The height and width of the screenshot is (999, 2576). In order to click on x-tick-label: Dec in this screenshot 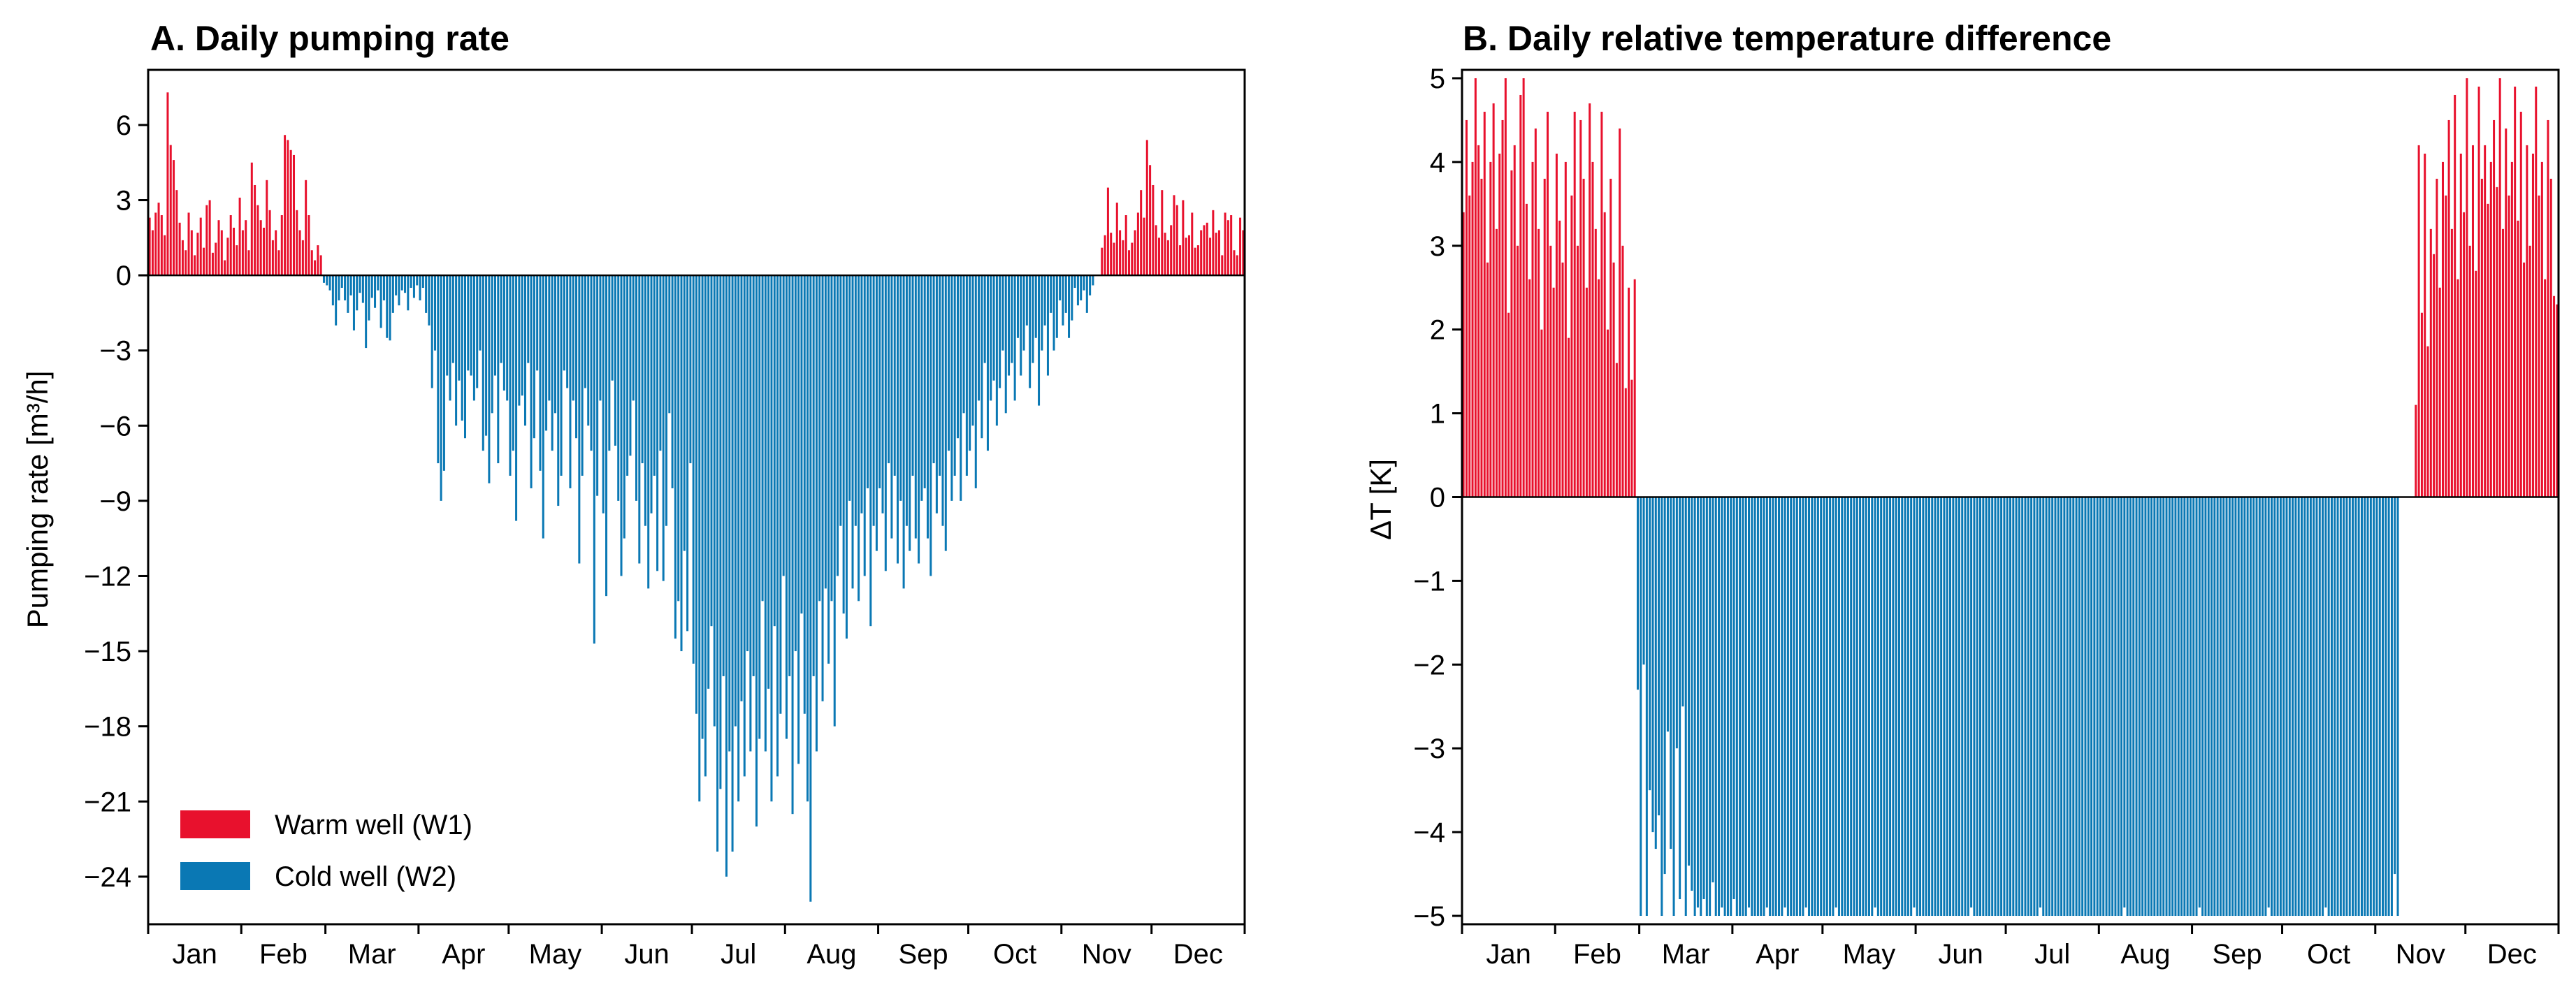, I will do `click(2512, 954)`.